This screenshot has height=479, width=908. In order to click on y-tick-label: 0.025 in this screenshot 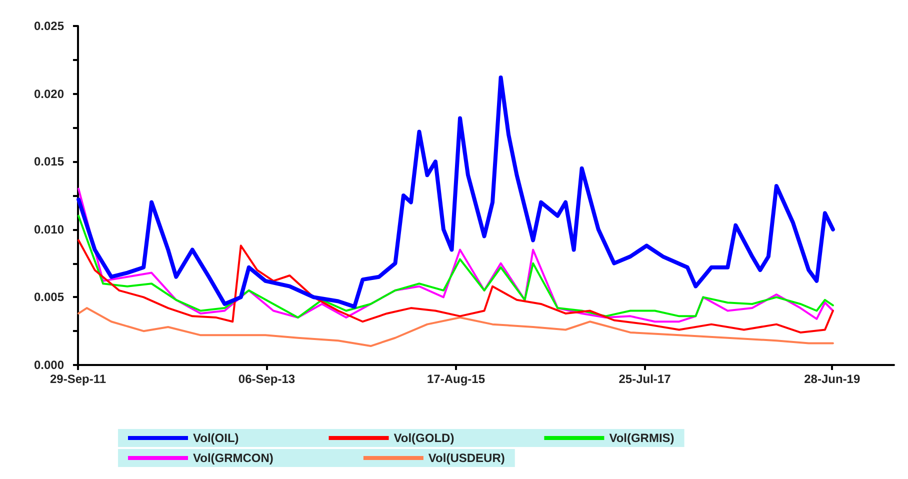, I will do `click(49, 26)`.